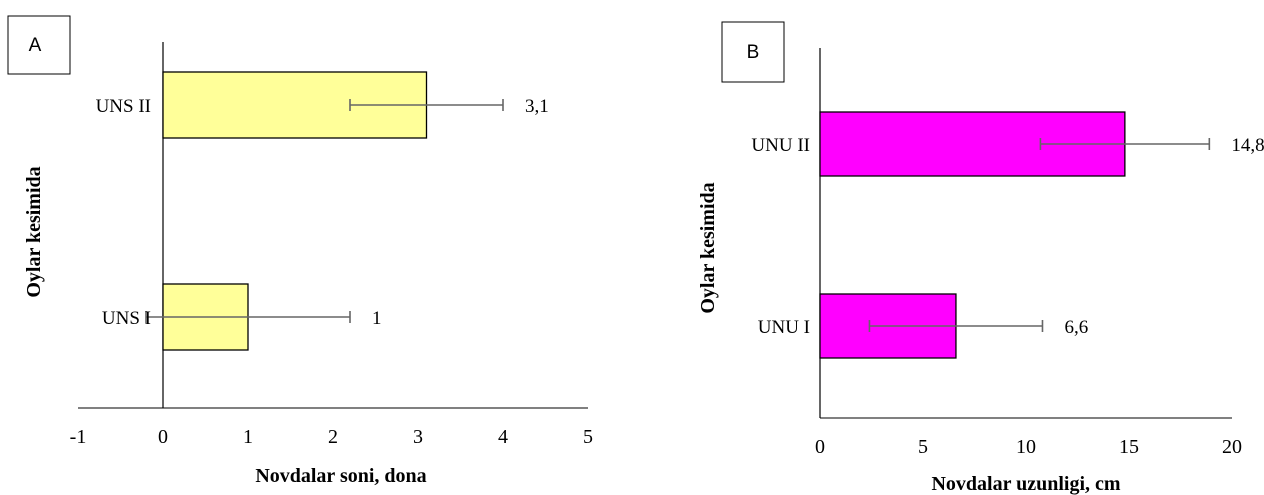 This screenshot has height=495, width=1264. Describe the element at coordinates (1025, 484) in the screenshot. I see `x-axis-title: Novdalar uzunligi, cm` at that location.